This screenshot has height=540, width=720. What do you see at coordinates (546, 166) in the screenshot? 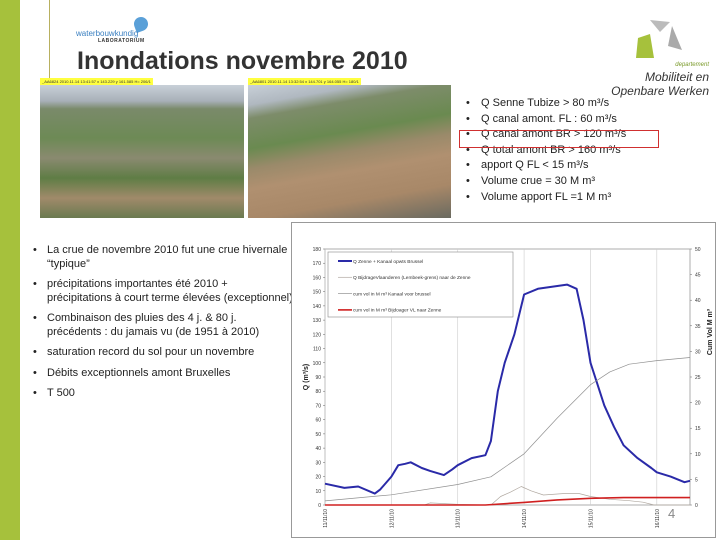
I see `bullet: apport Q FL < 15 m³/s` at bounding box center [546, 166].